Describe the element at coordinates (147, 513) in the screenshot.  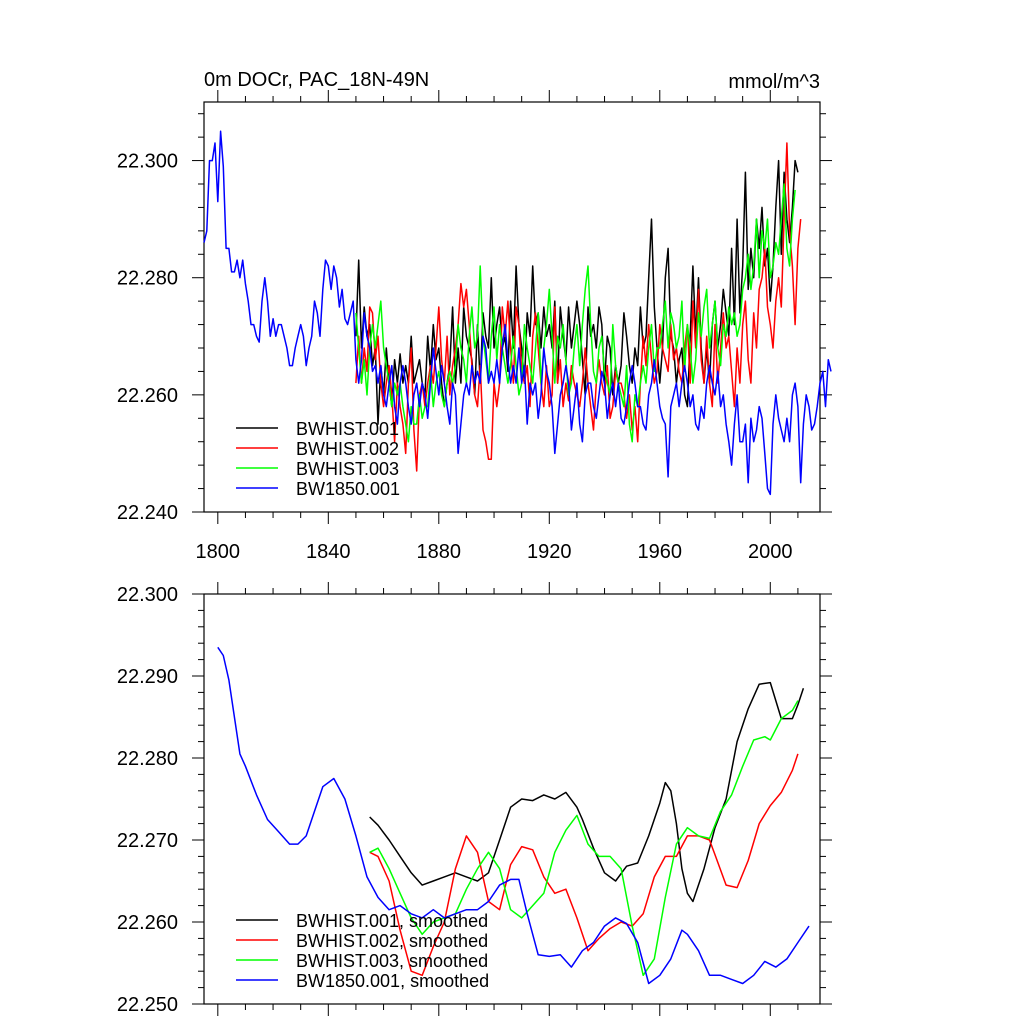
I see `y-tick-label: 22.240` at that location.